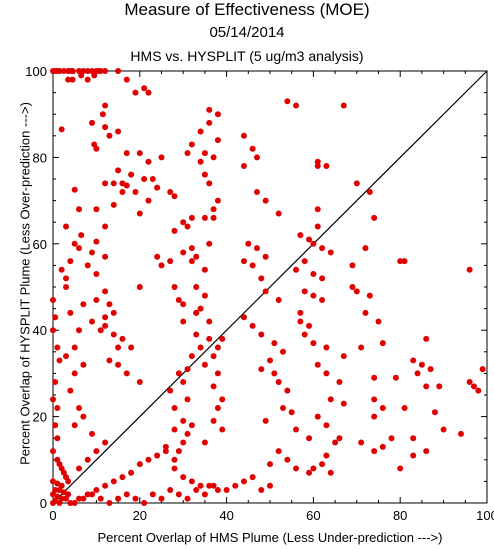 This screenshot has width=494, height=551. I want to click on y-tick-label: 100, so click(36, 71).